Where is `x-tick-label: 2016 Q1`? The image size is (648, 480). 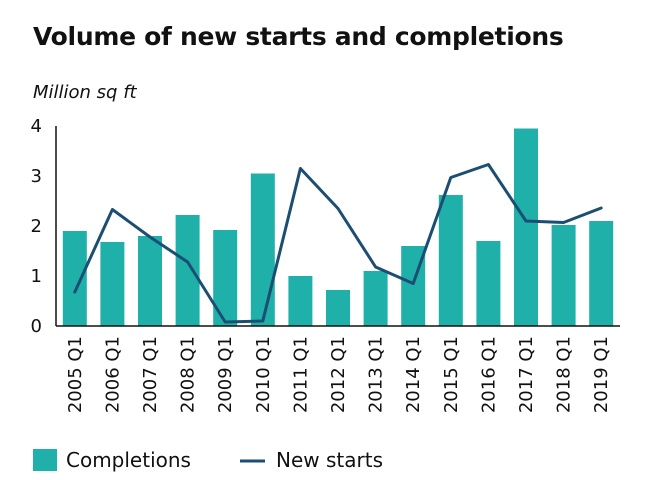
x-tick-label: 2016 Q1 is located at coordinates (488, 374).